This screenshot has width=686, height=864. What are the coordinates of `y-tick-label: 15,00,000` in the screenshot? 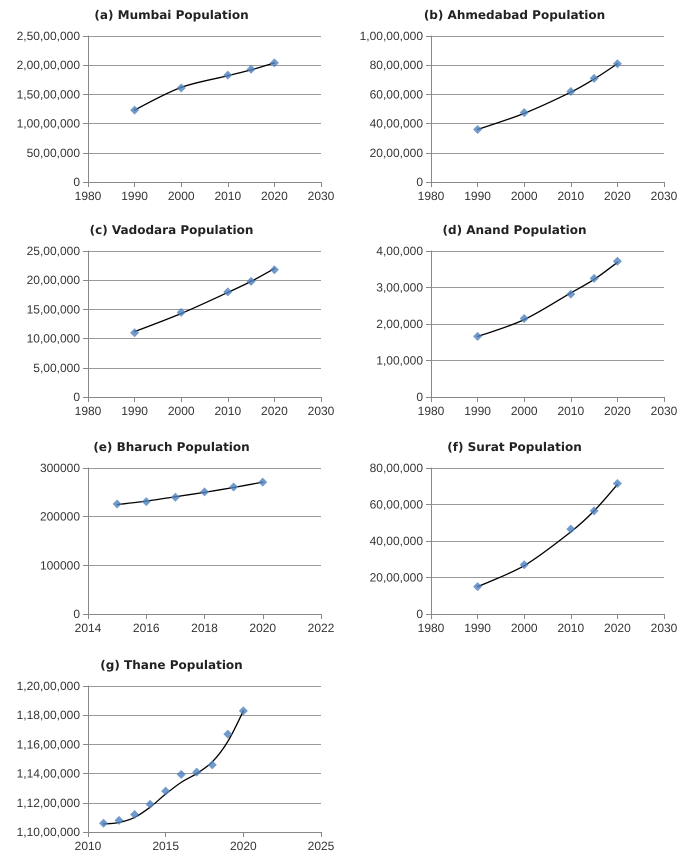 It's located at (53, 309).